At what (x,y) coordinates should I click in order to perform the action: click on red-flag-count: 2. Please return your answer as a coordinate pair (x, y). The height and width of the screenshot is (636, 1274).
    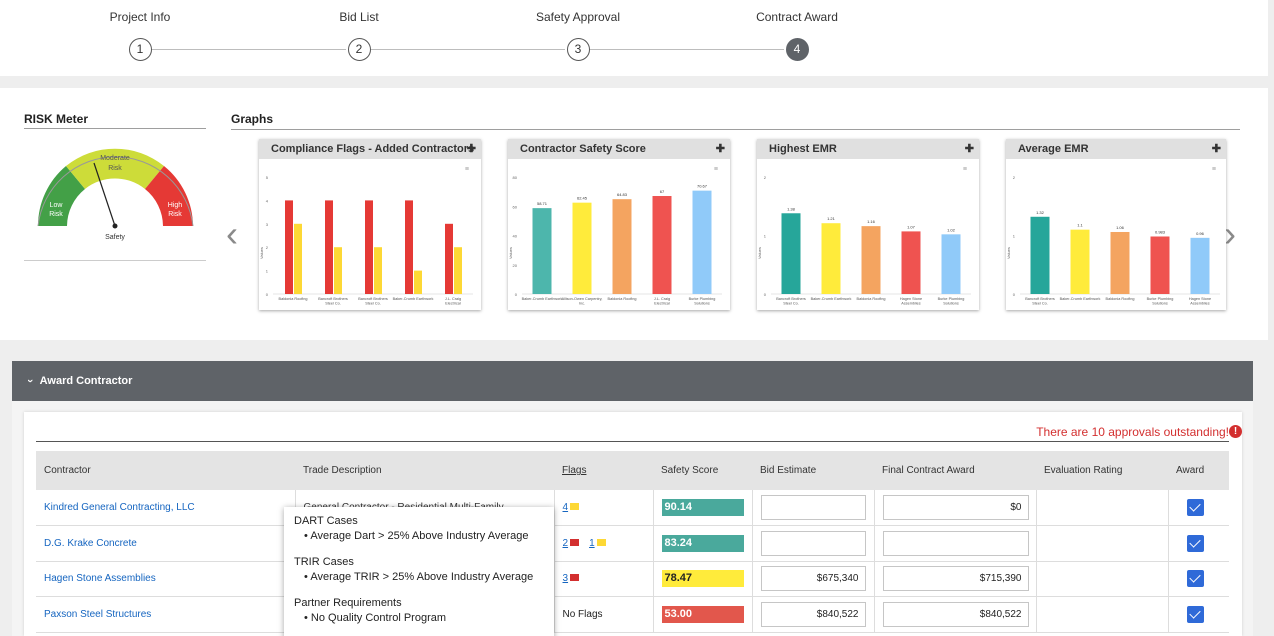
    Looking at the image, I should click on (565, 543).